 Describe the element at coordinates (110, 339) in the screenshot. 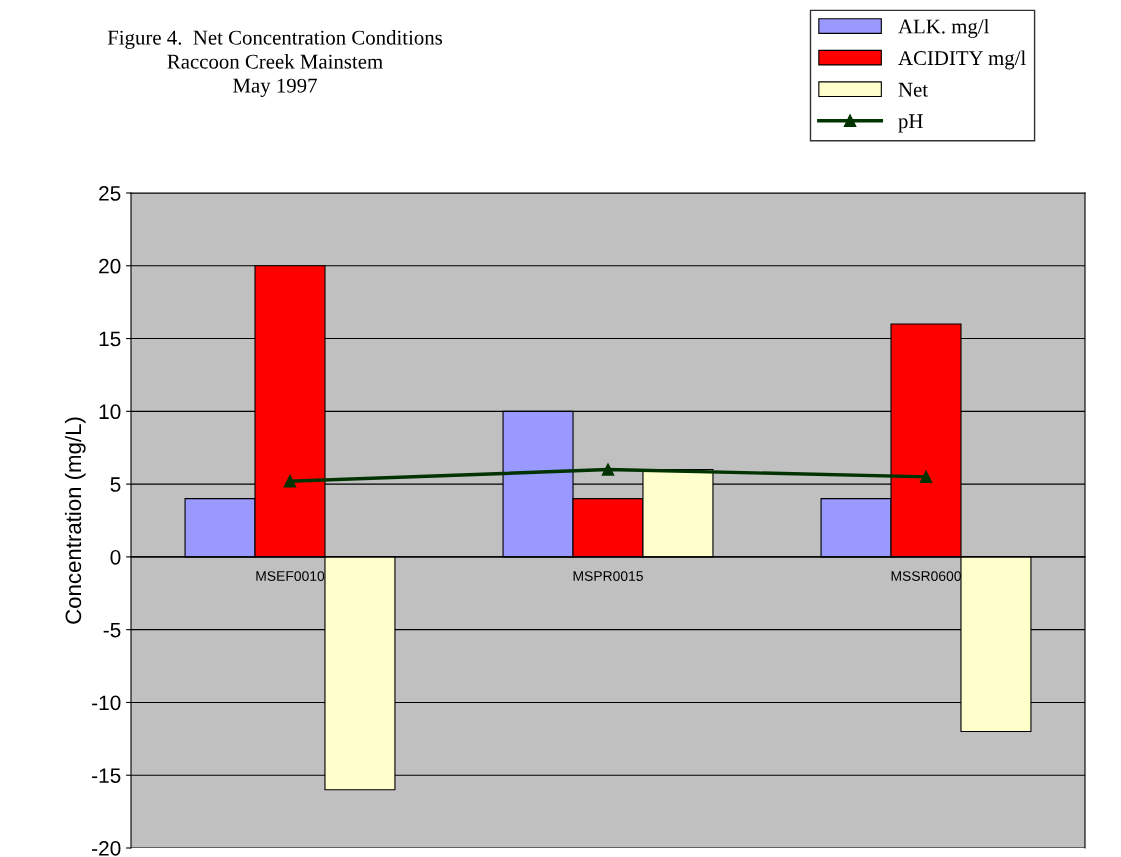

I see `y-tick-label: 15` at that location.